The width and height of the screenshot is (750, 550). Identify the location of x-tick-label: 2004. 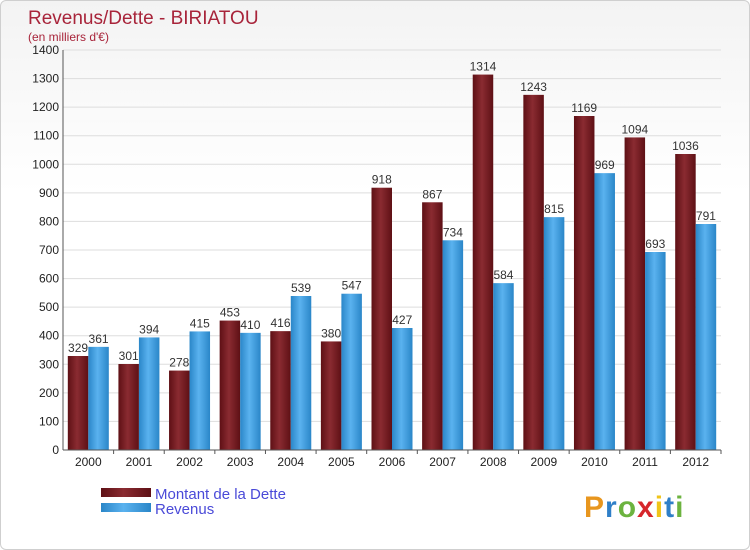
(290, 462).